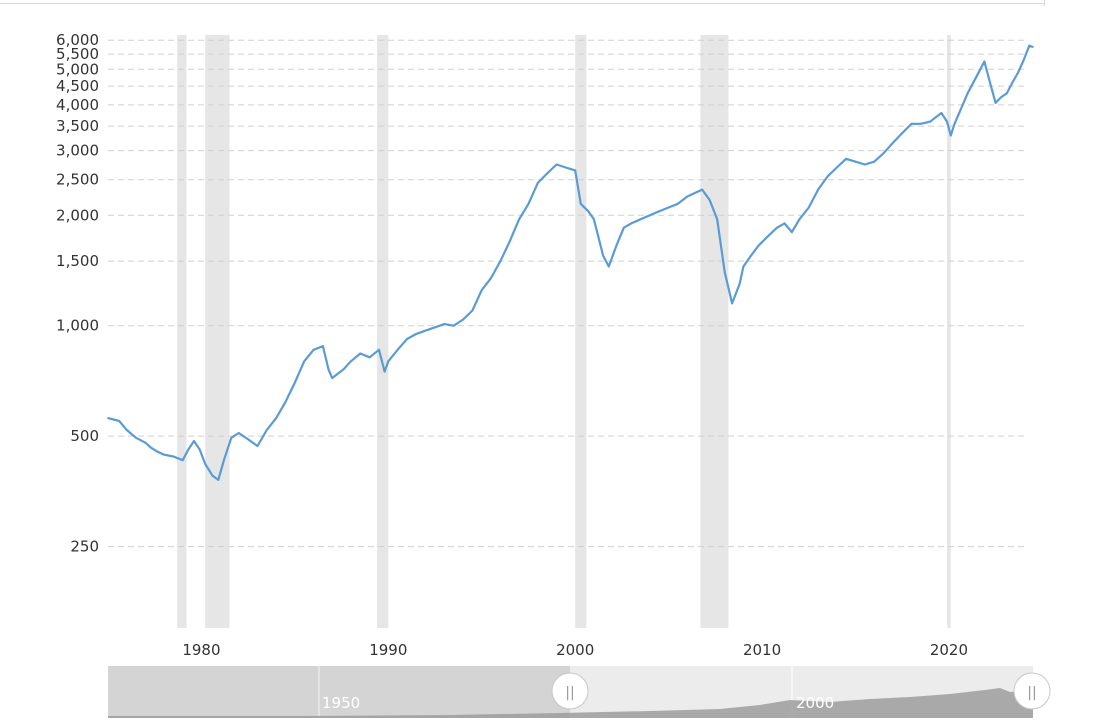 The image size is (1093, 728). Describe the element at coordinates (77, 69) in the screenshot. I see `y-tick-label: 5,000` at that location.